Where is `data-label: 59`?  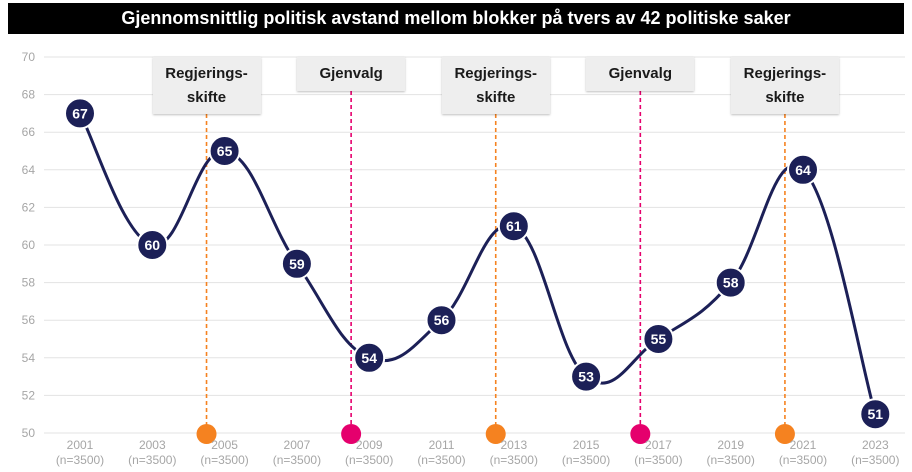 data-label: 59 is located at coordinates (297, 264).